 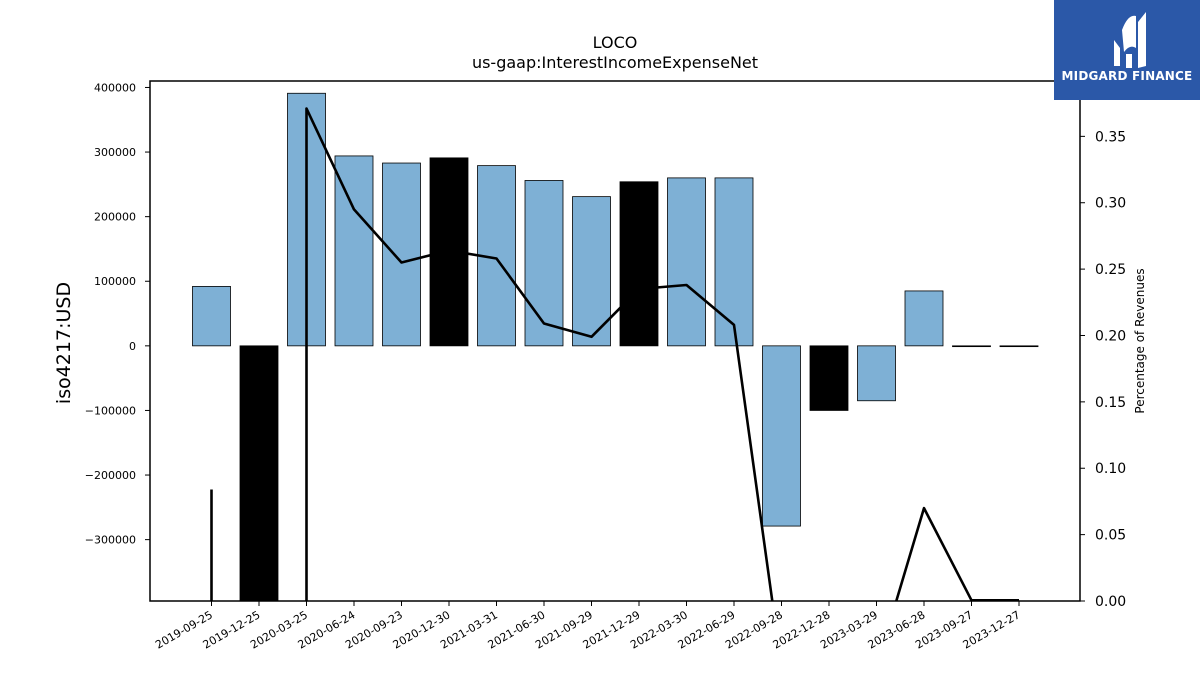 I want to click on midgard-logo-icon, so click(x=1130, y=40).